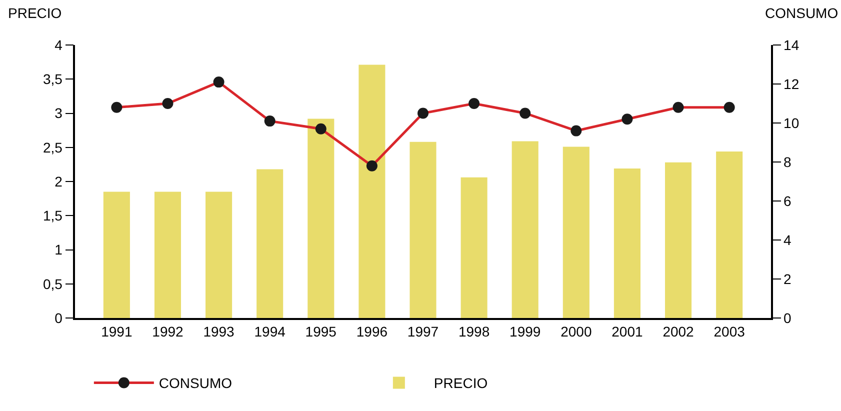 Image resolution: width=841 pixels, height=411 pixels. Describe the element at coordinates (627, 332) in the screenshot. I see `x-tick-label: 2001` at that location.